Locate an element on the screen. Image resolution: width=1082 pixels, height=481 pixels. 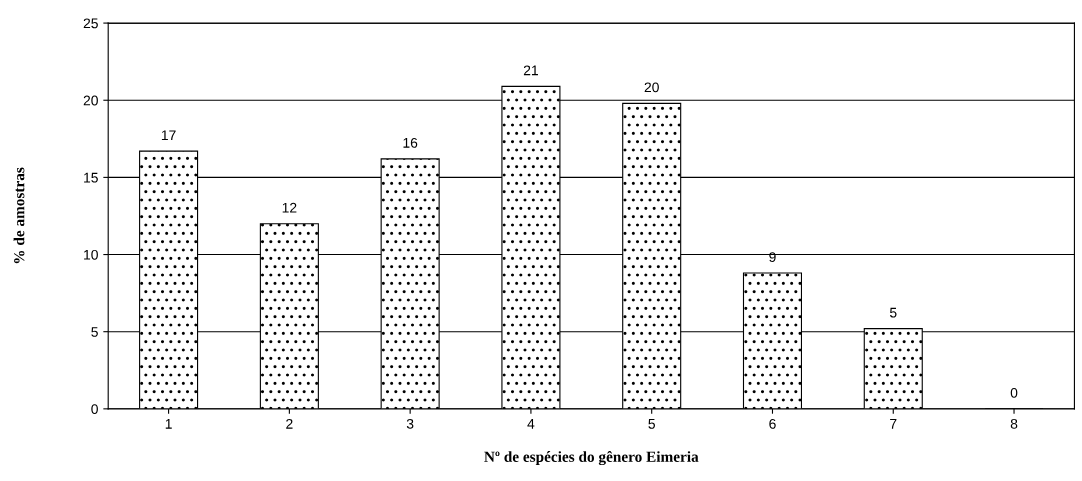
data-label: 5 is located at coordinates (893, 312).